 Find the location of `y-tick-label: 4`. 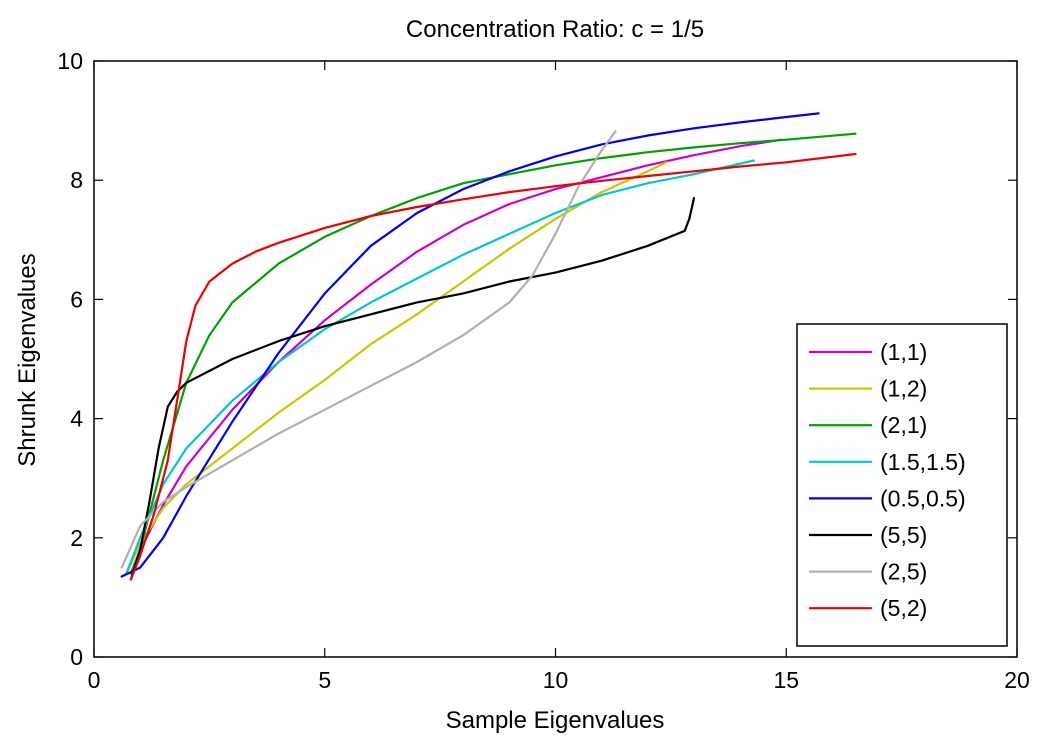

y-tick-label: 4 is located at coordinates (76, 419).